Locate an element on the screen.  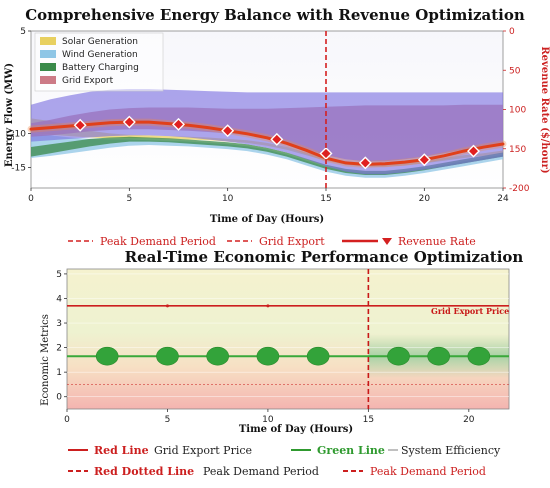
area-battery-charging is located at coordinates (267, 155).